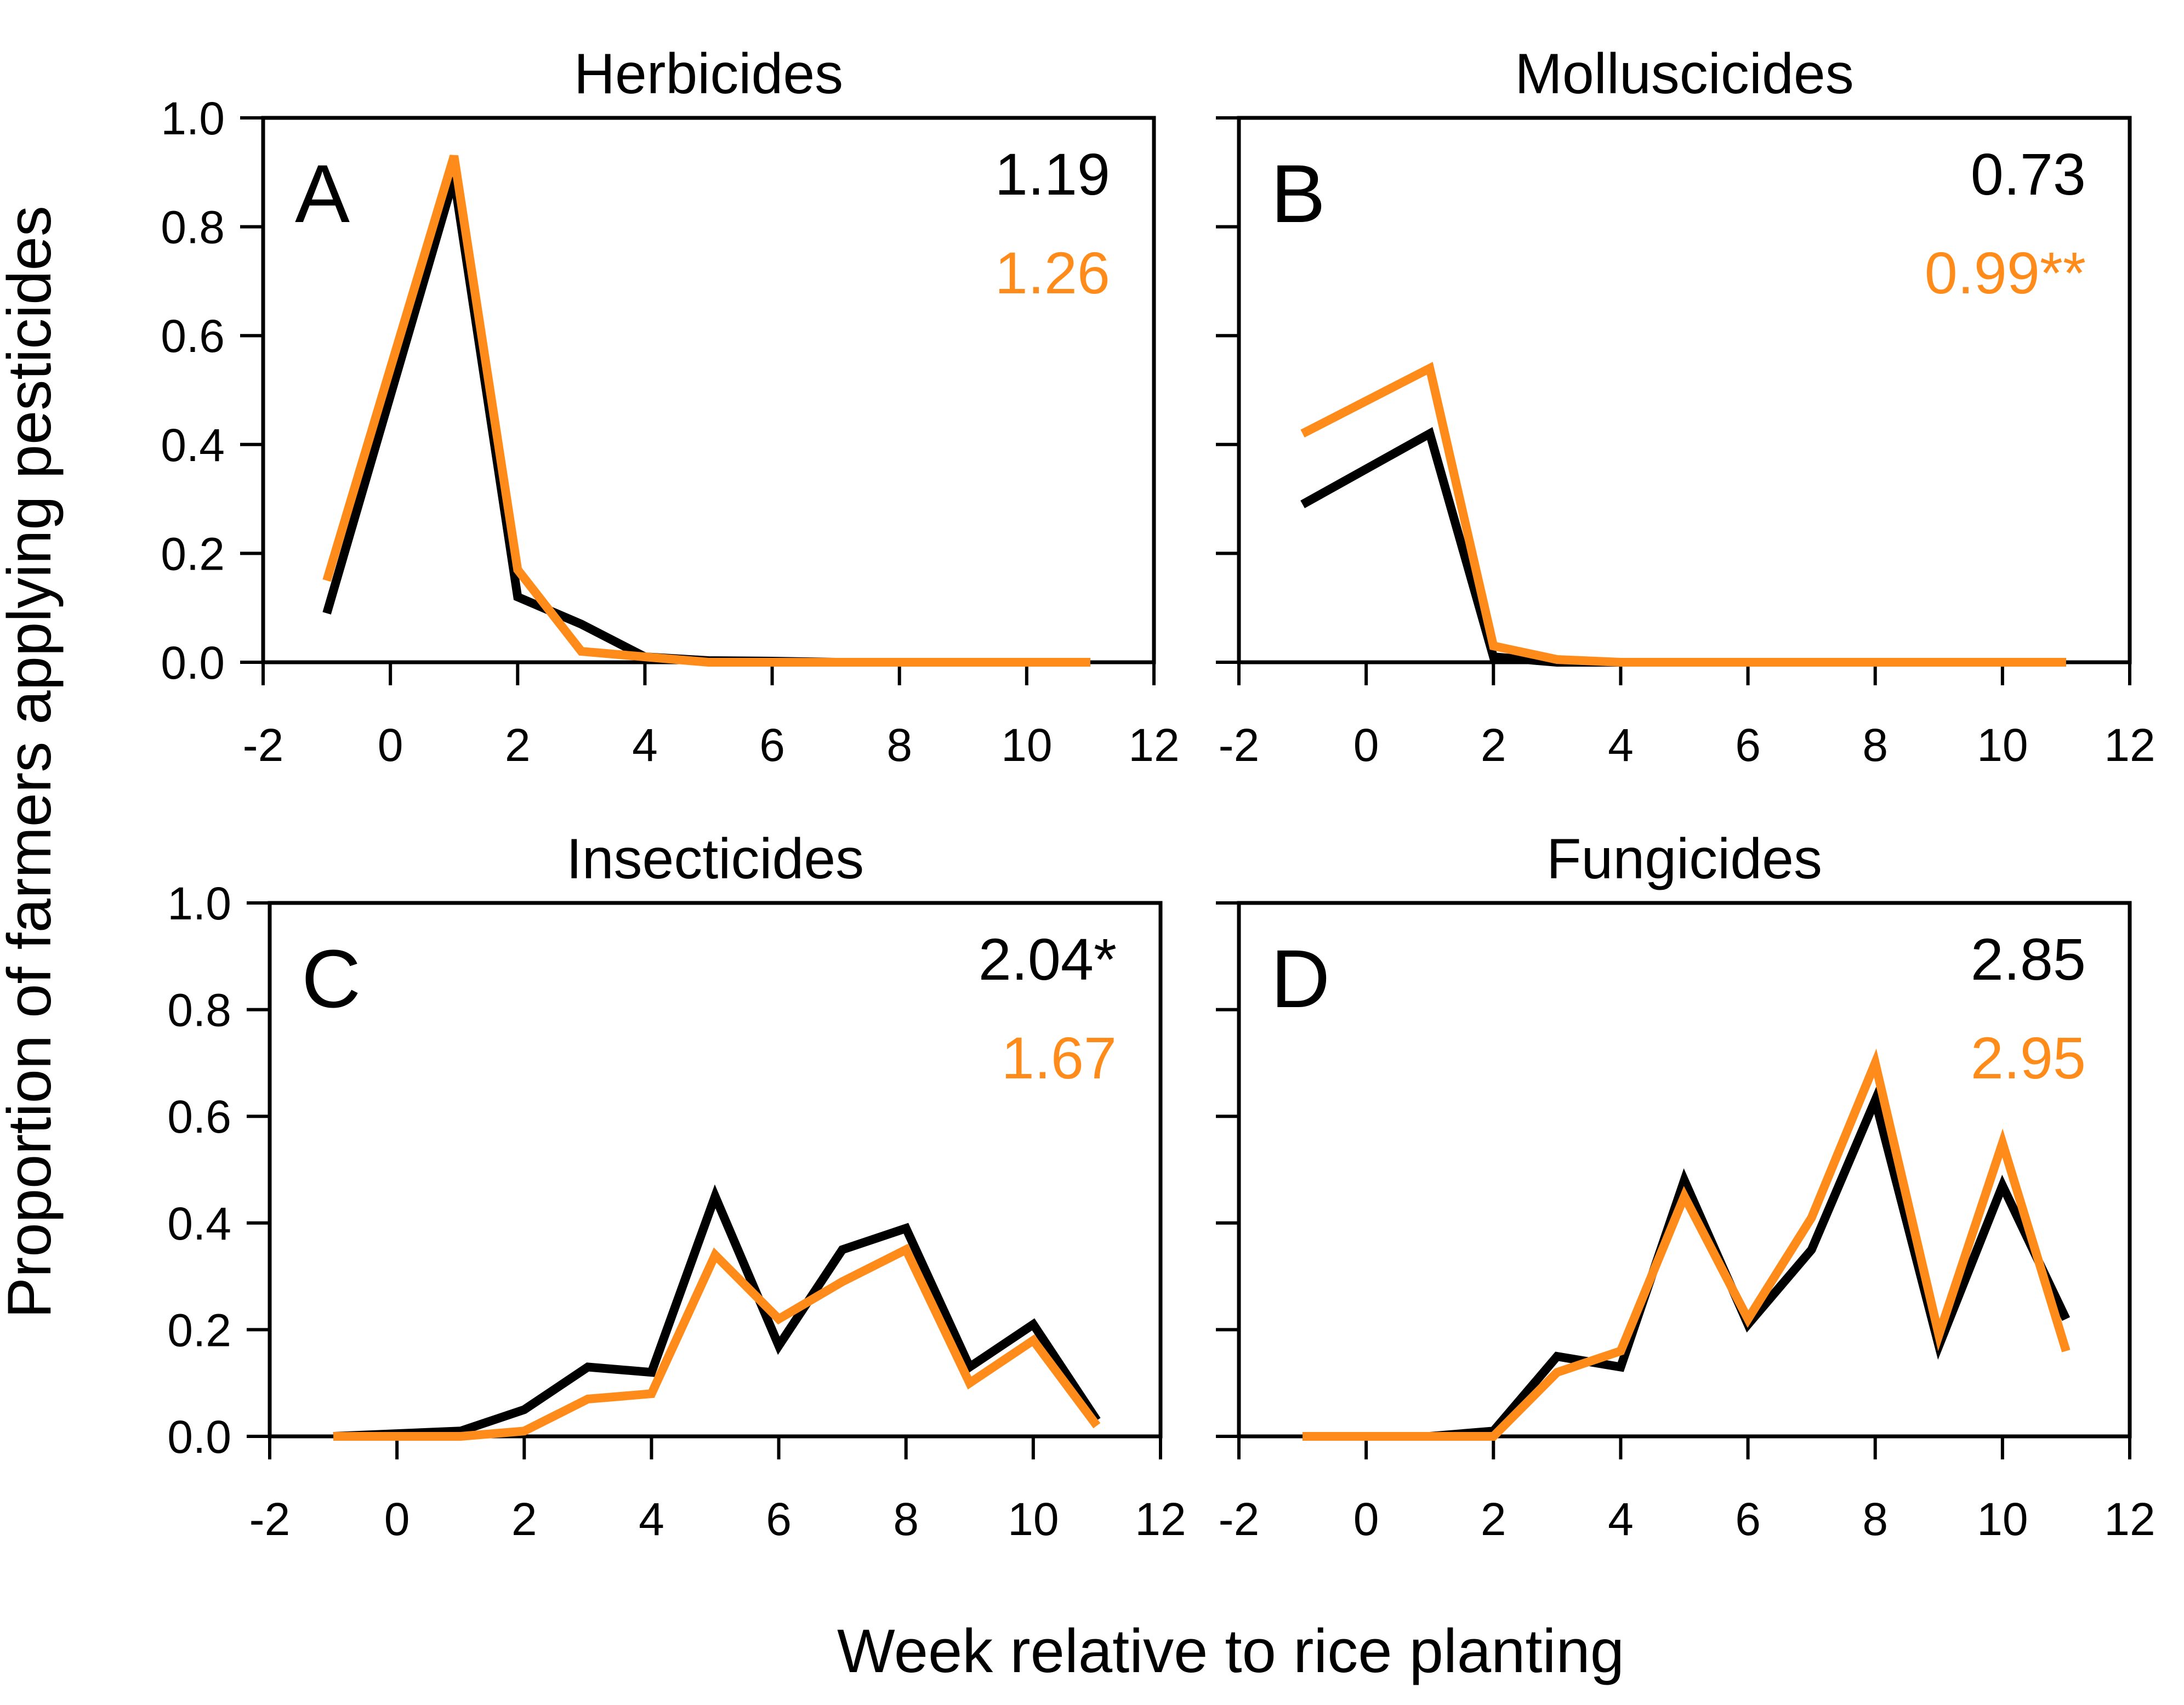 The height and width of the screenshot is (1705, 2184). I want to click on panel-c-series-orange, so click(717, 1342).